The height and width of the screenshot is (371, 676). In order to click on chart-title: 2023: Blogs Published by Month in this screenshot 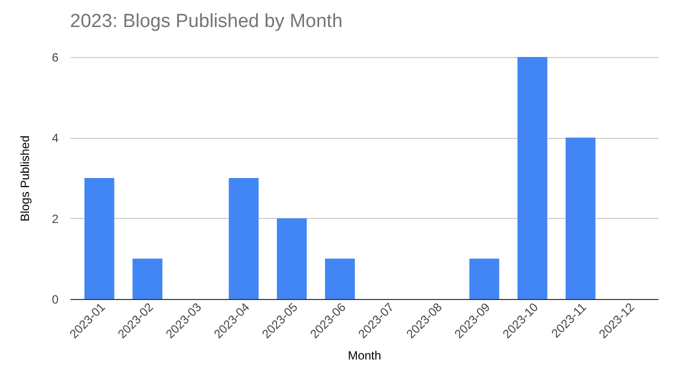, I will do `click(206, 21)`.